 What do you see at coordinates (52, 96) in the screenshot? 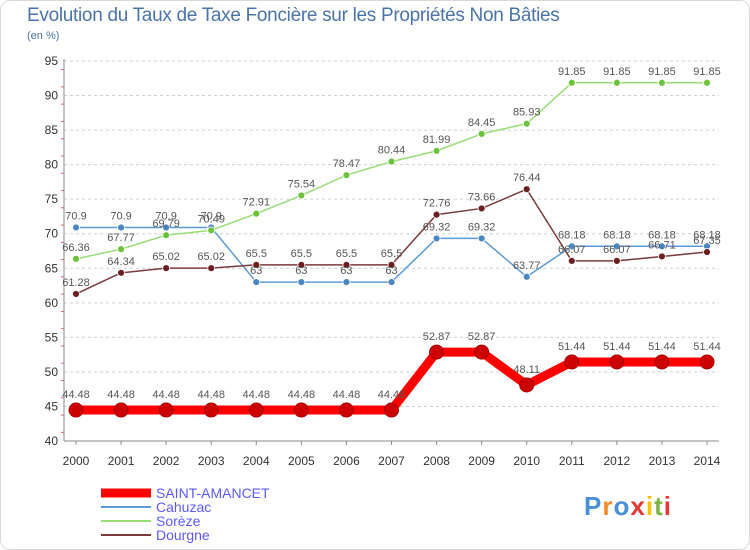
I see `y-tick-label: 90` at bounding box center [52, 96].